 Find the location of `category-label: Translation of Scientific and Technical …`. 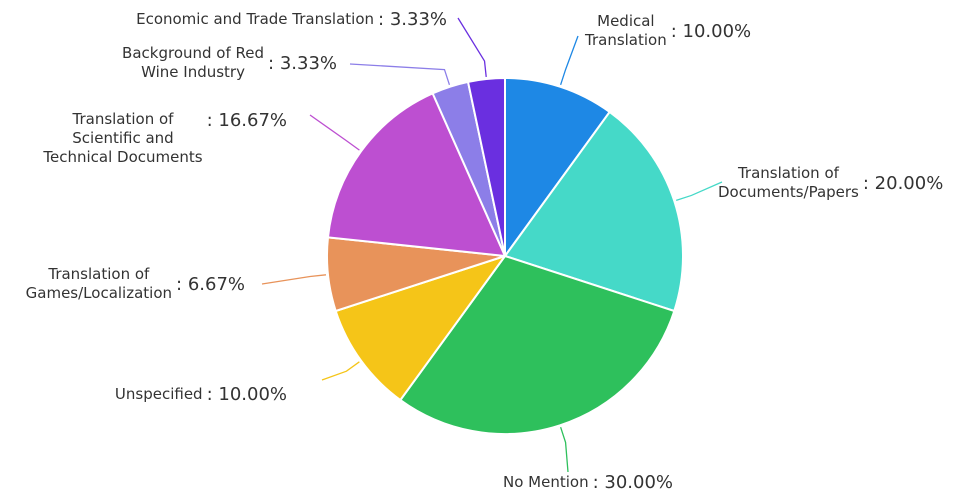

category-label: Translation of Scientific and Technical … is located at coordinates (123, 138).